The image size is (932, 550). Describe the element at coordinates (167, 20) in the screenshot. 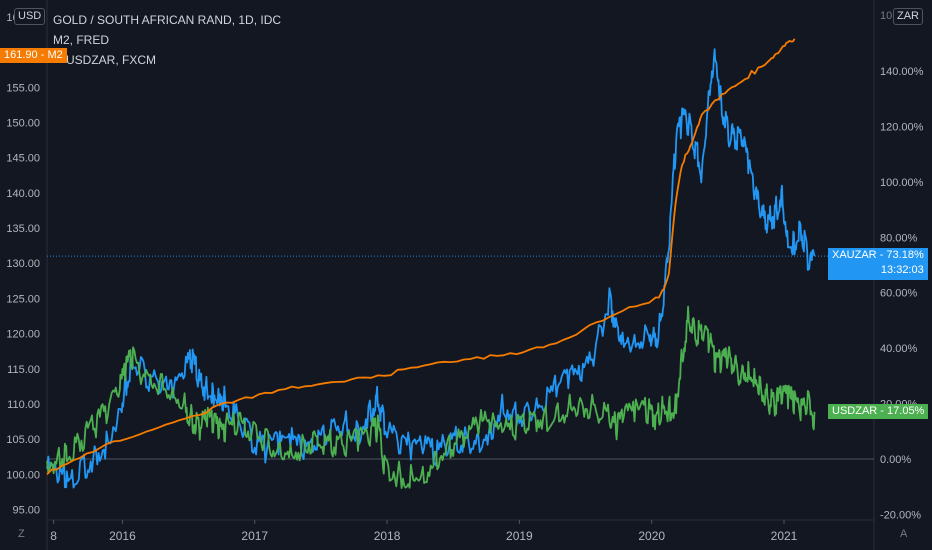

I see `legend-line-symbol: GOLD / SOUTH AFRICAN RAND, 1D, IDC` at that location.